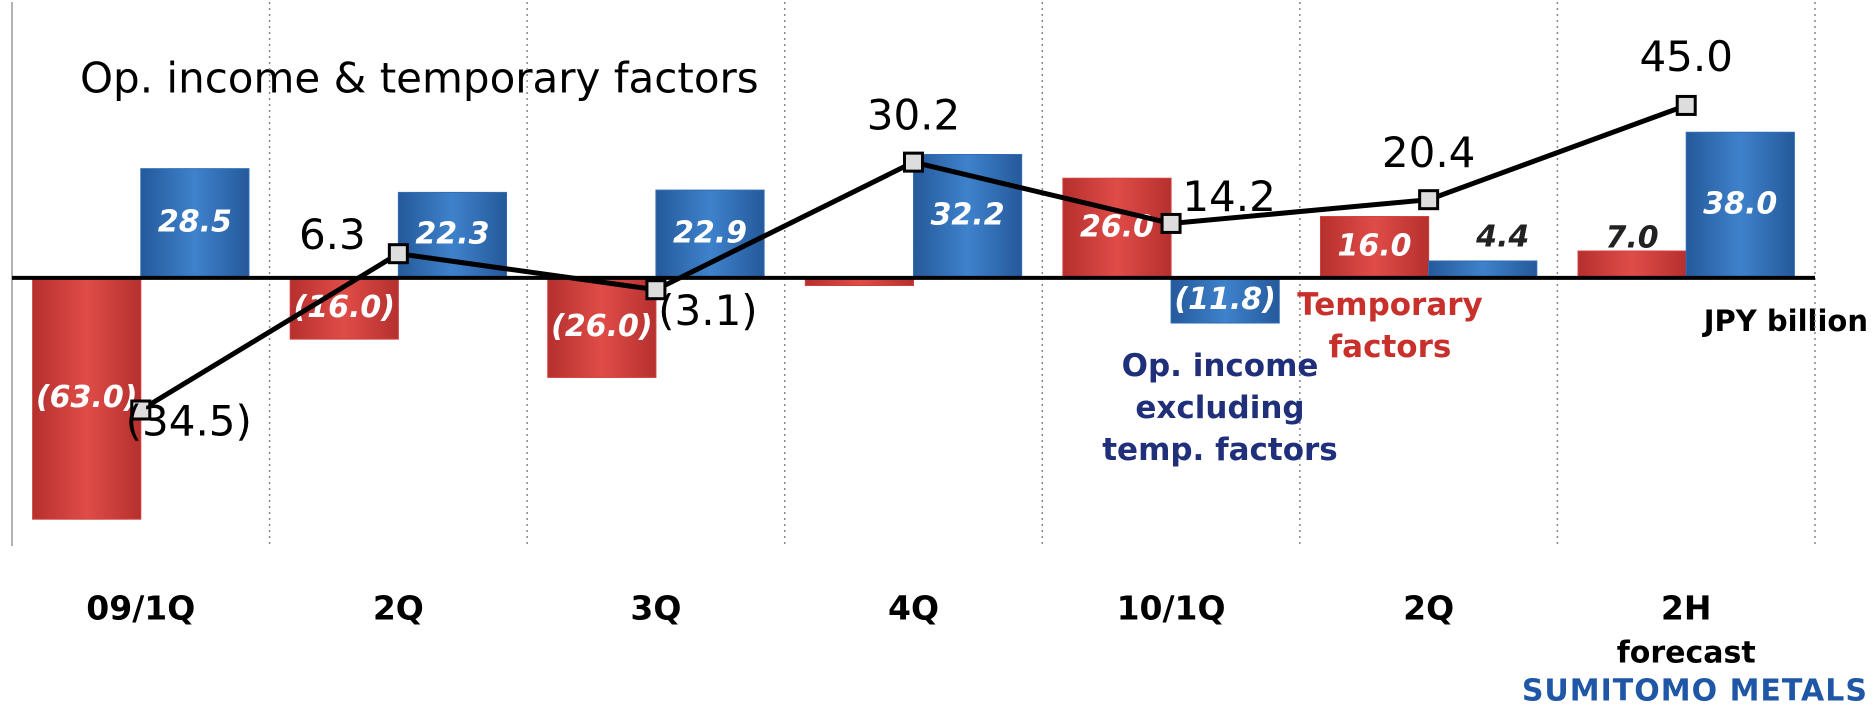 Image resolution: width=1874 pixels, height=707 pixels. What do you see at coordinates (1220, 408) in the screenshot?
I see `legend-entry: Op. income excluding temp. factors` at bounding box center [1220, 408].